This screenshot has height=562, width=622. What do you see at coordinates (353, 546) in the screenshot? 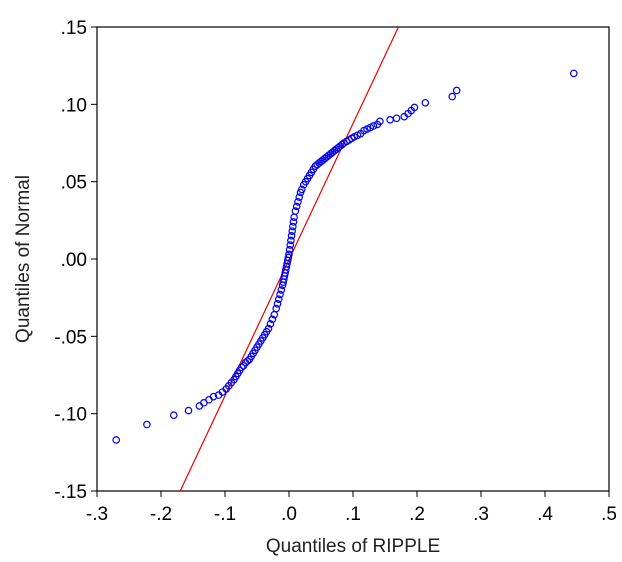
I see `x-axis-title: Quantiles of RIPPLE` at bounding box center [353, 546].